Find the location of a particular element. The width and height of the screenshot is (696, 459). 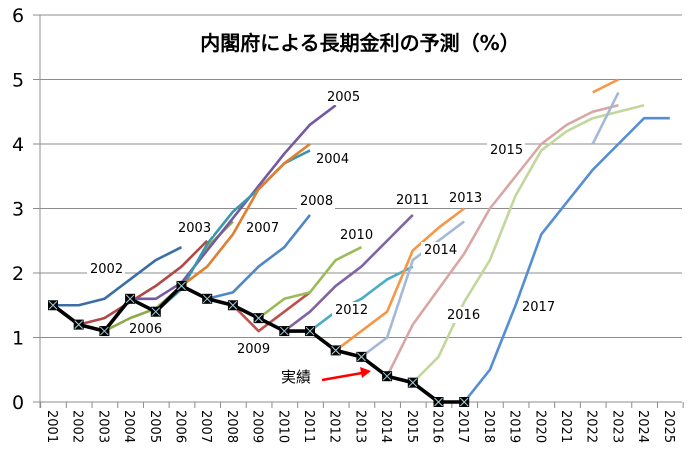

series-line-2008 is located at coordinates (259, 257).